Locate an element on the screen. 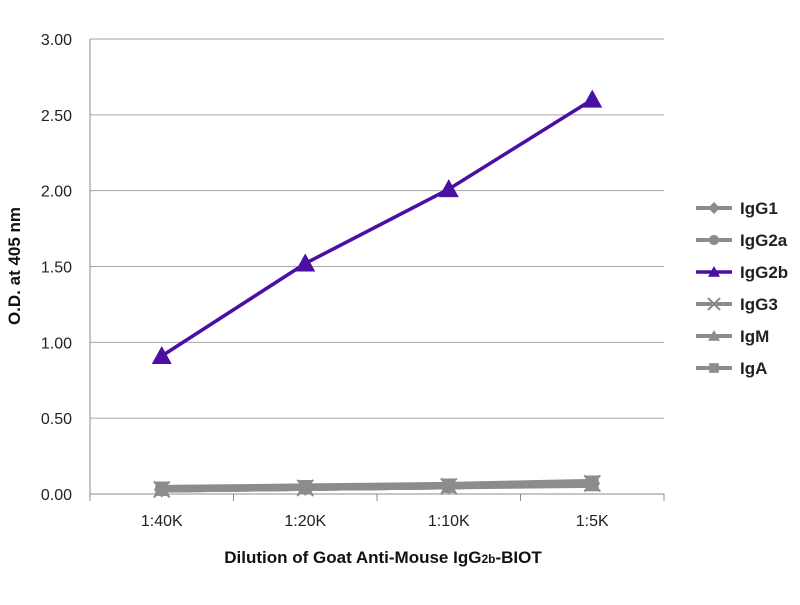 This screenshot has height=605, width=800. y-tick-label: 2.50 is located at coordinates (56, 116).